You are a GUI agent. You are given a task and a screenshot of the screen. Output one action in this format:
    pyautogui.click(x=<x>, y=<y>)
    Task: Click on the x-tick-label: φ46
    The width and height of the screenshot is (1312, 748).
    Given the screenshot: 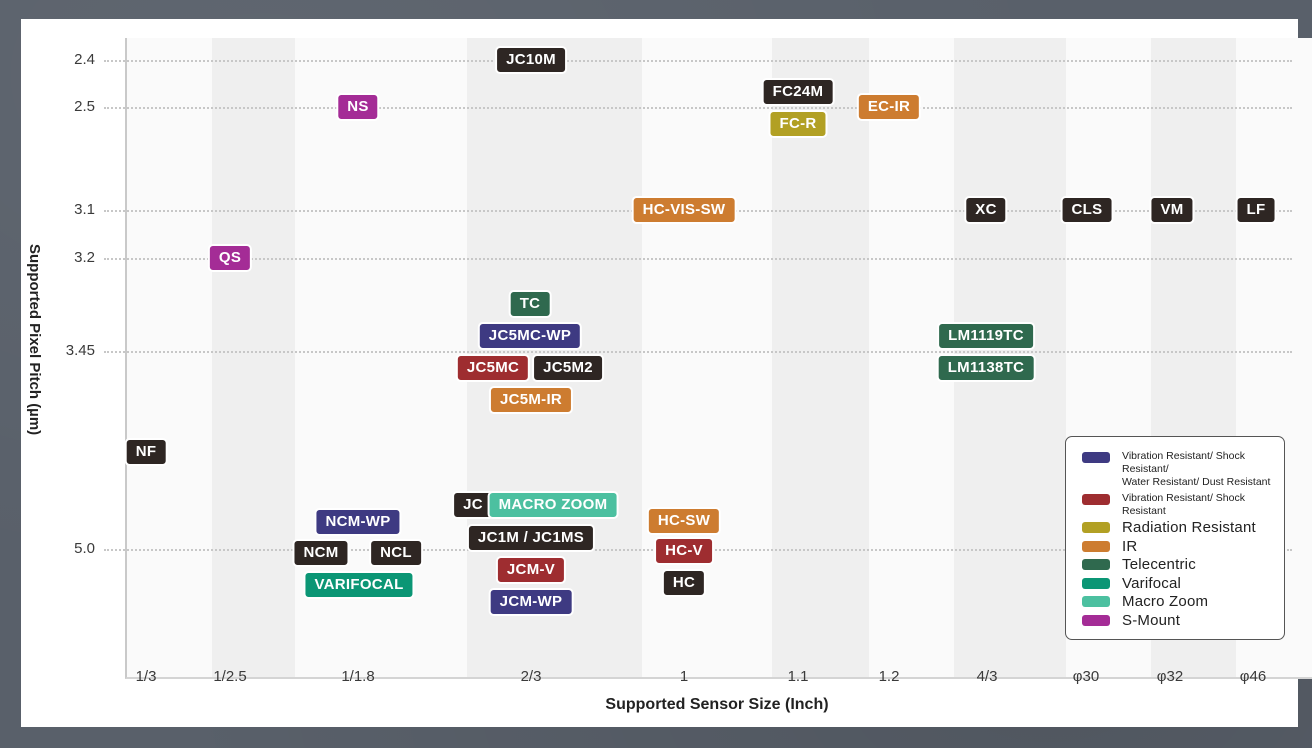 What is the action you would take?
    pyautogui.click(x=1253, y=676)
    